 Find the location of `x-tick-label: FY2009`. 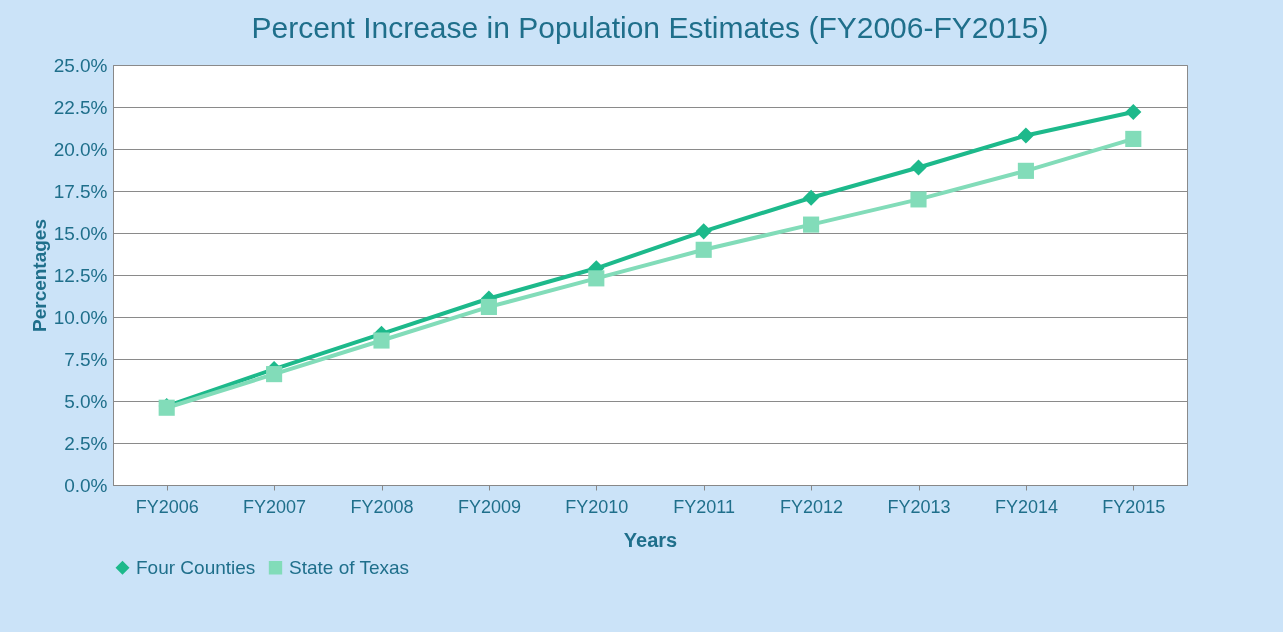

x-tick-label: FY2009 is located at coordinates (489, 506).